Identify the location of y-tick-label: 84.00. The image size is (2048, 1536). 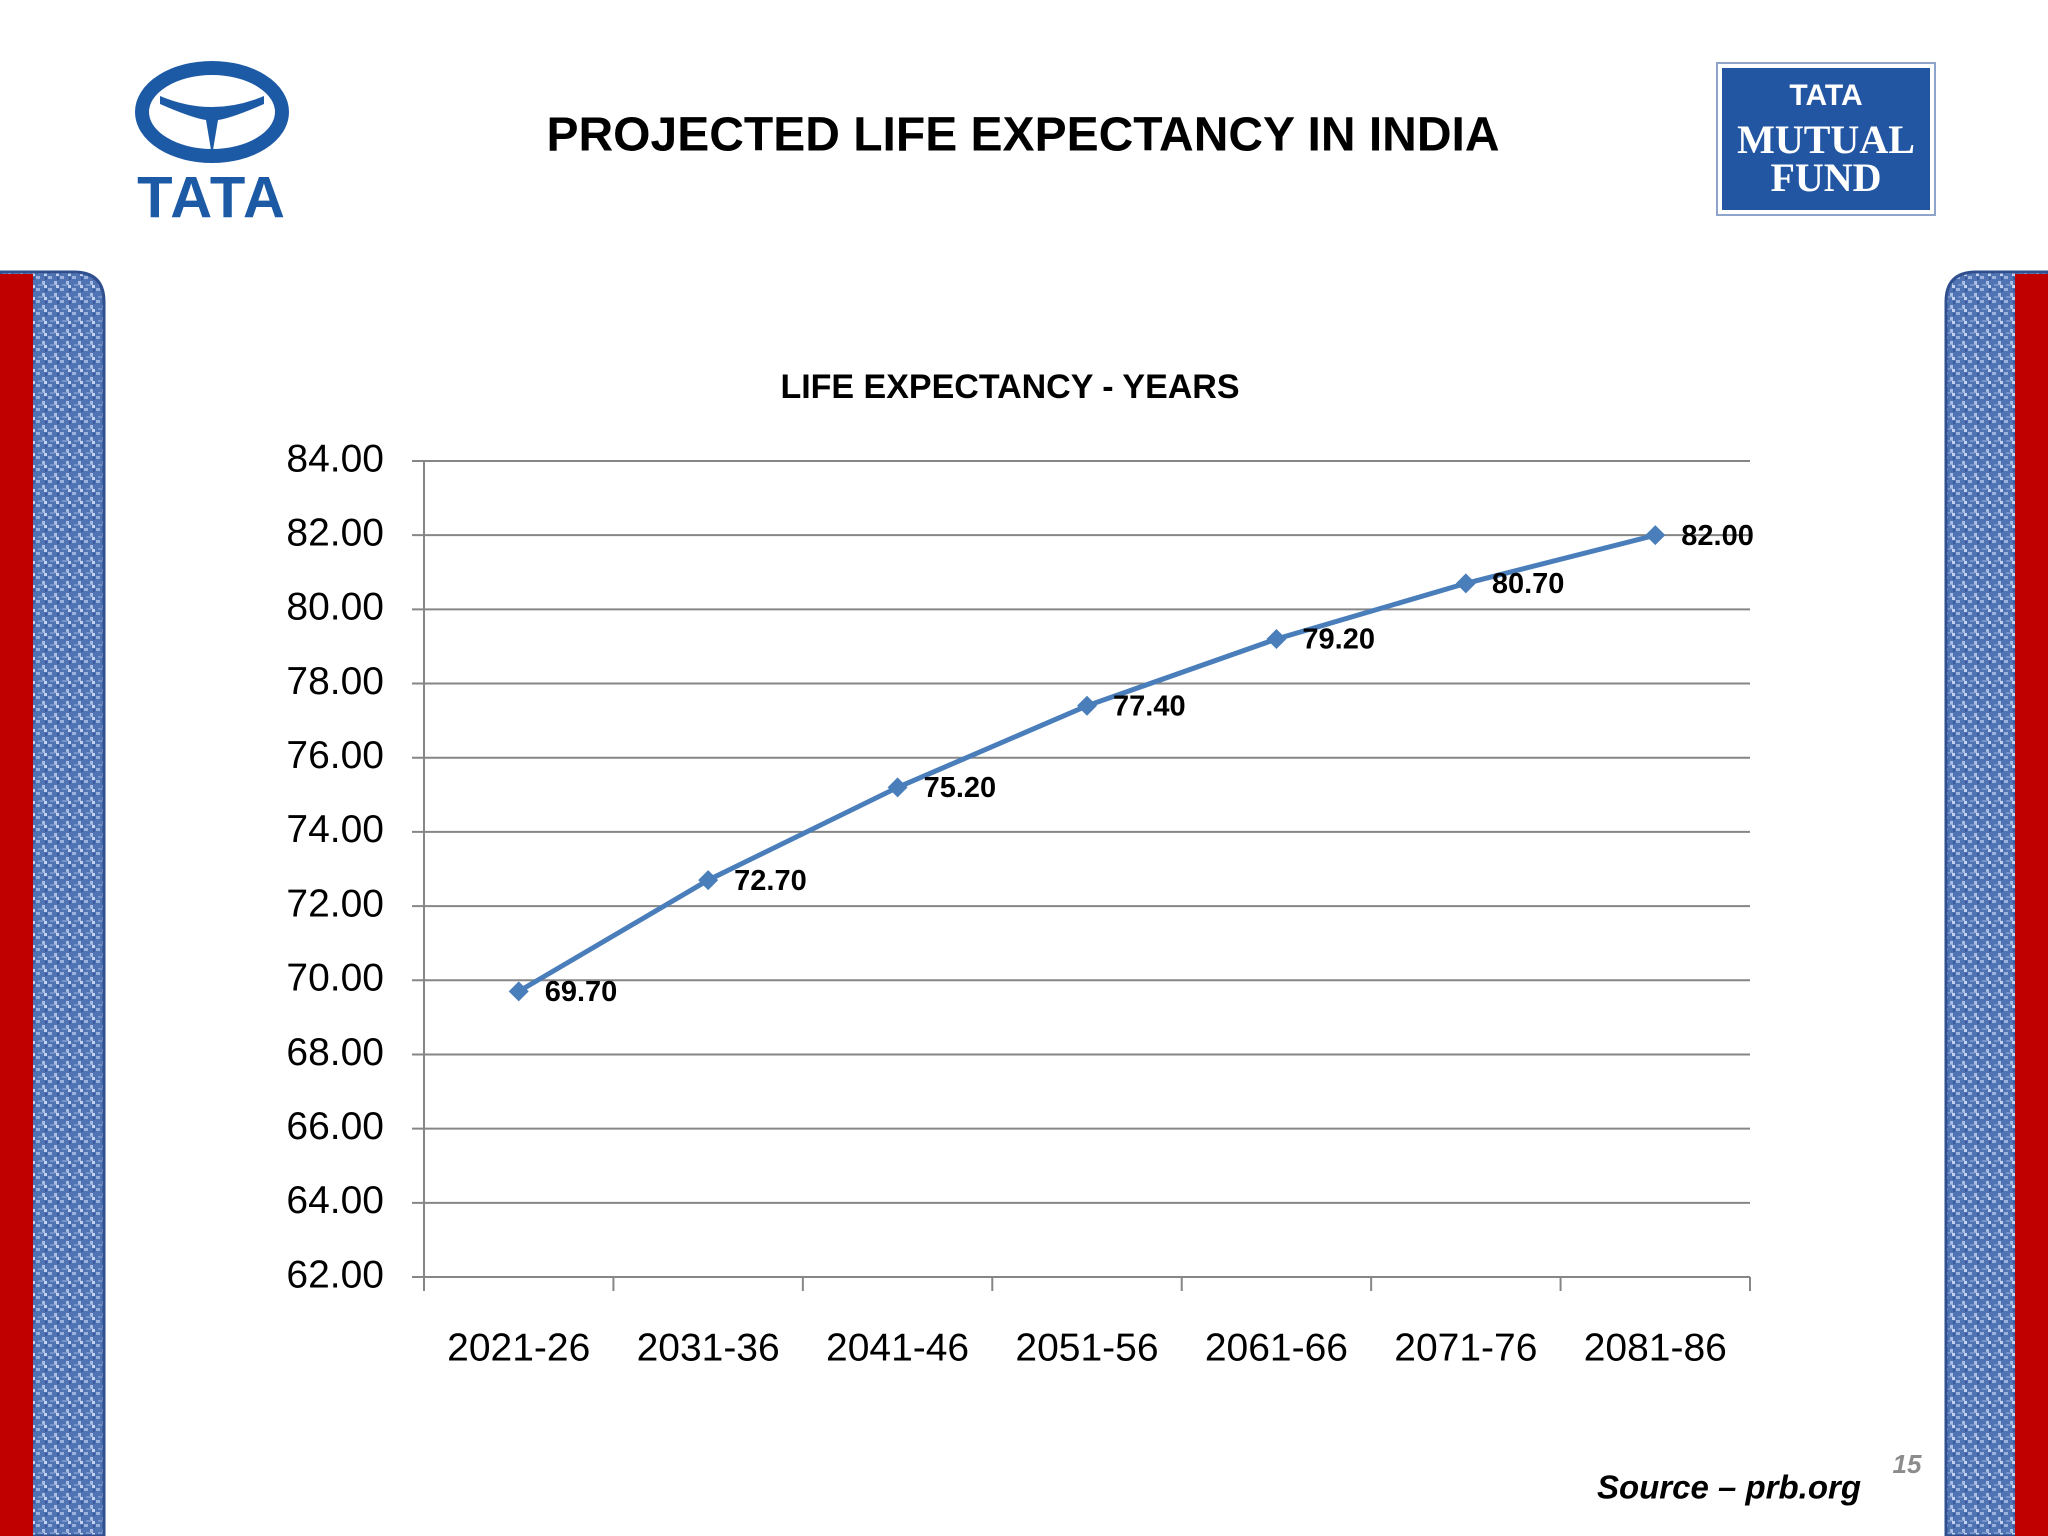
(335, 458).